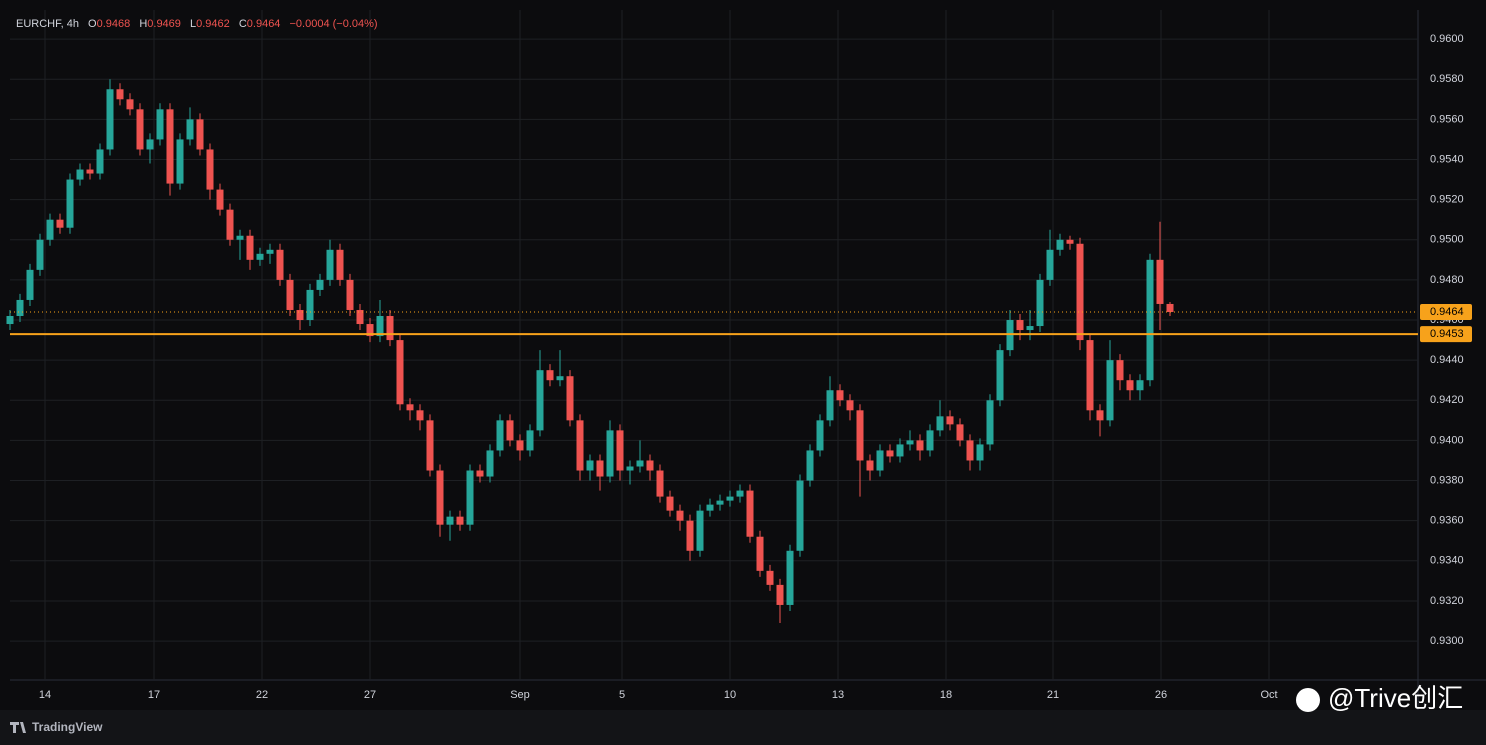 This screenshot has height=745, width=1486. What do you see at coordinates (92, 24) in the screenshot?
I see `o-label: O` at bounding box center [92, 24].